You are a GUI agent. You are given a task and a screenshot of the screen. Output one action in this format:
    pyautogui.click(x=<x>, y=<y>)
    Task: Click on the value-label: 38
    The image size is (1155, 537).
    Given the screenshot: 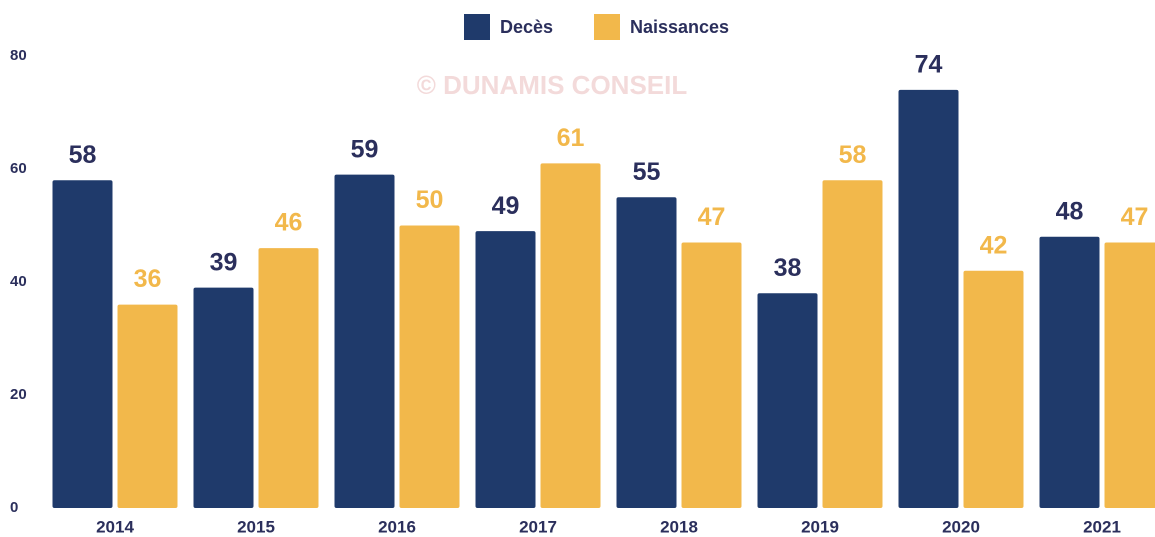 What is the action you would take?
    pyautogui.click(x=788, y=268)
    